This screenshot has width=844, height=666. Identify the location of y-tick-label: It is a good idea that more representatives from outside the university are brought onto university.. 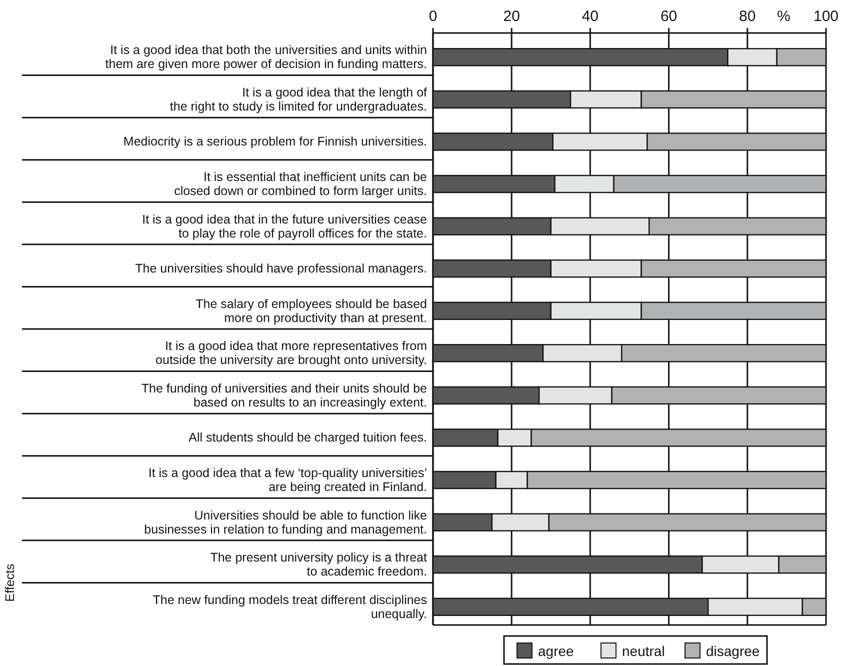
(291, 353).